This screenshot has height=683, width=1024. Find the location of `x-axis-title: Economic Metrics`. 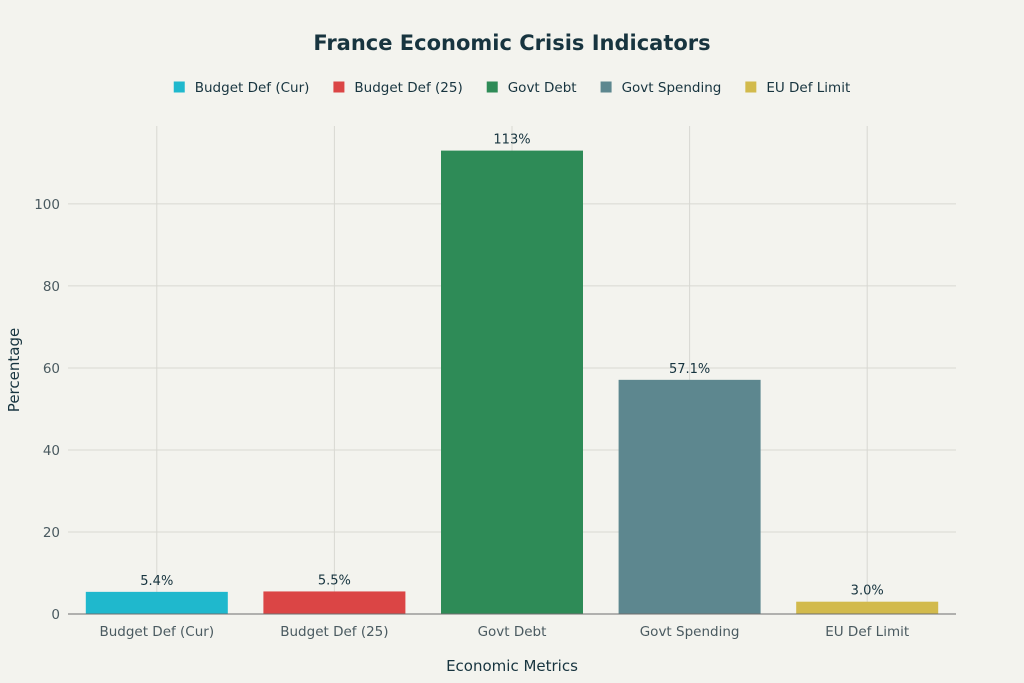

x-axis-title: Economic Metrics is located at coordinates (512, 666).